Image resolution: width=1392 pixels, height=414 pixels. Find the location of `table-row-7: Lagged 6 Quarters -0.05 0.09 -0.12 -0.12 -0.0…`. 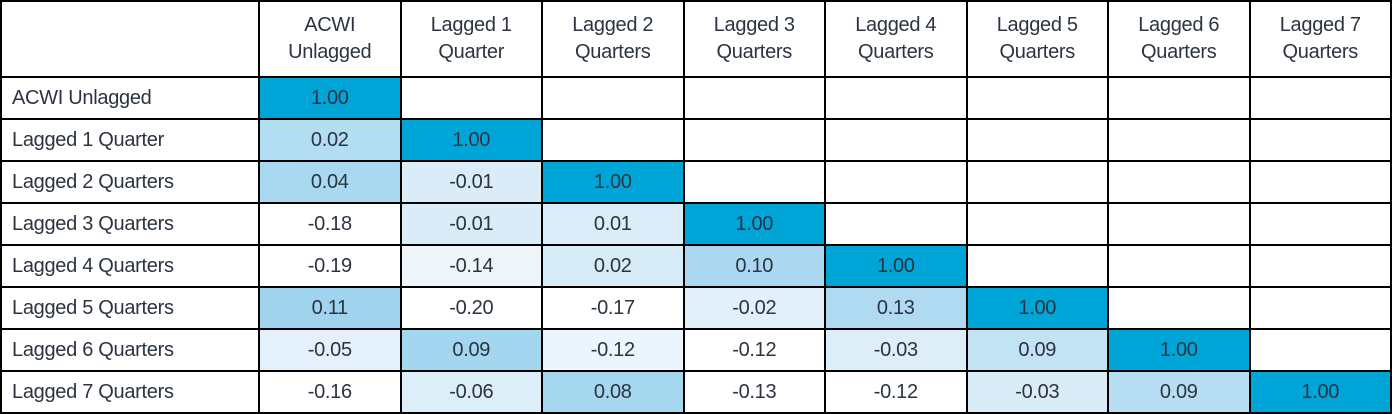

table-row-7: Lagged 6 Quarters -0.05 0.09 -0.12 -0.12 -0.0… is located at coordinates (696, 350).